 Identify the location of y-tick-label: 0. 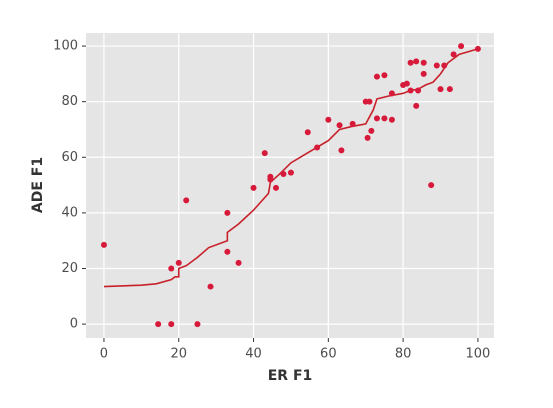
(74, 324).